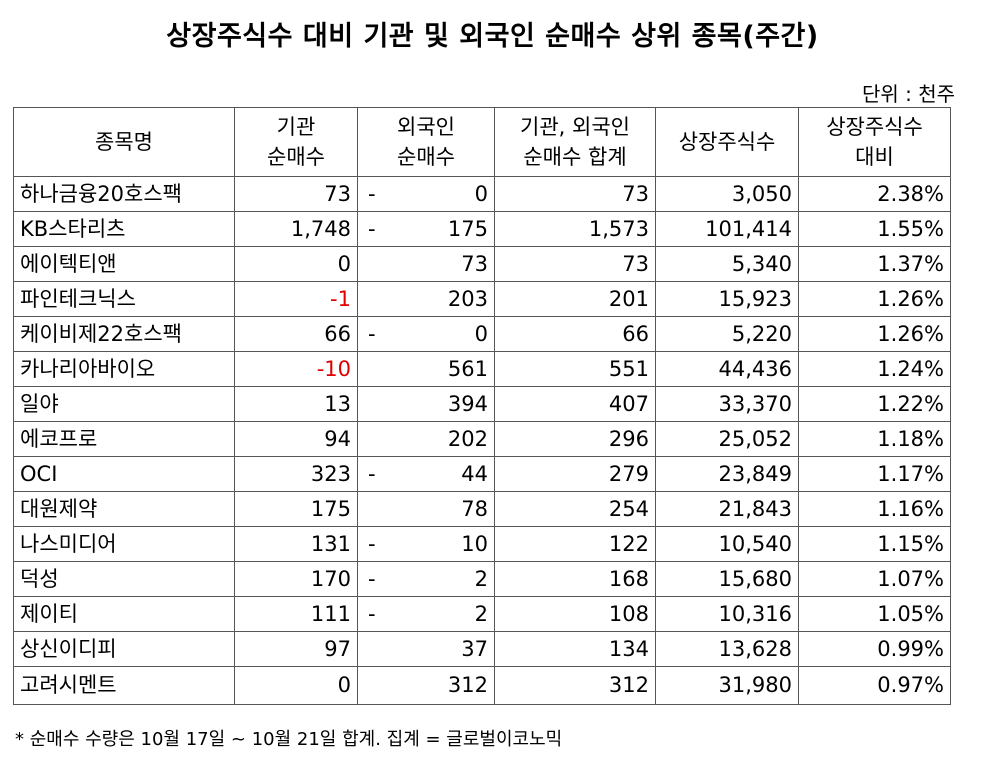  I want to click on listed-shares: 21,843, so click(727, 509).